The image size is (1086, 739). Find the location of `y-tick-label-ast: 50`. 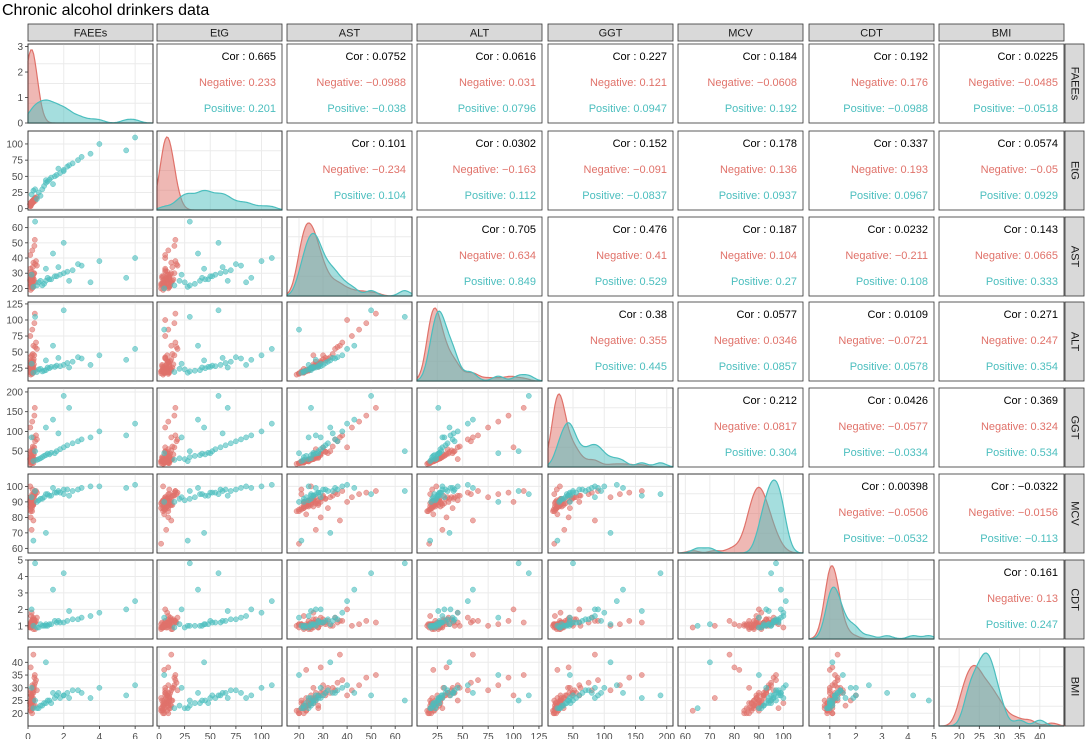

y-tick-label-ast: 50 is located at coordinates (18, 243).